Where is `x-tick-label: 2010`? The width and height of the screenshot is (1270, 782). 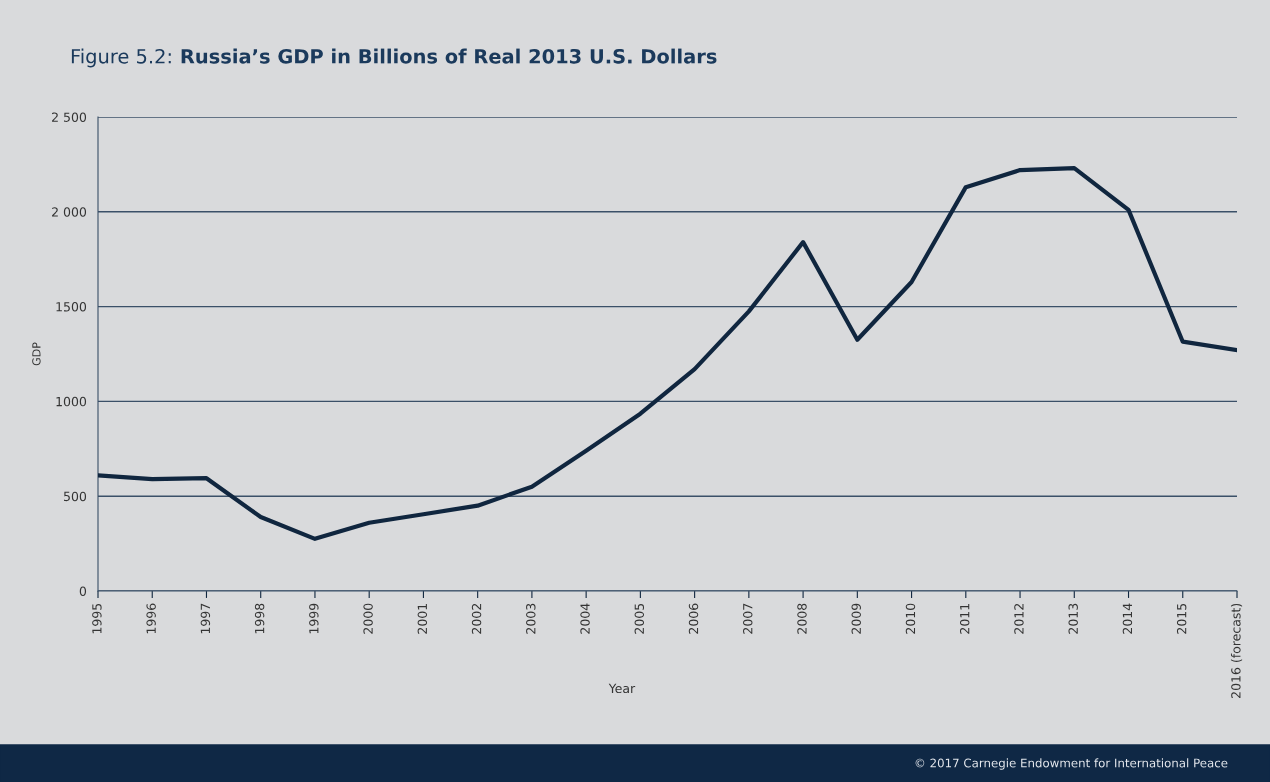 x-tick-label: 2010 is located at coordinates (910, 618).